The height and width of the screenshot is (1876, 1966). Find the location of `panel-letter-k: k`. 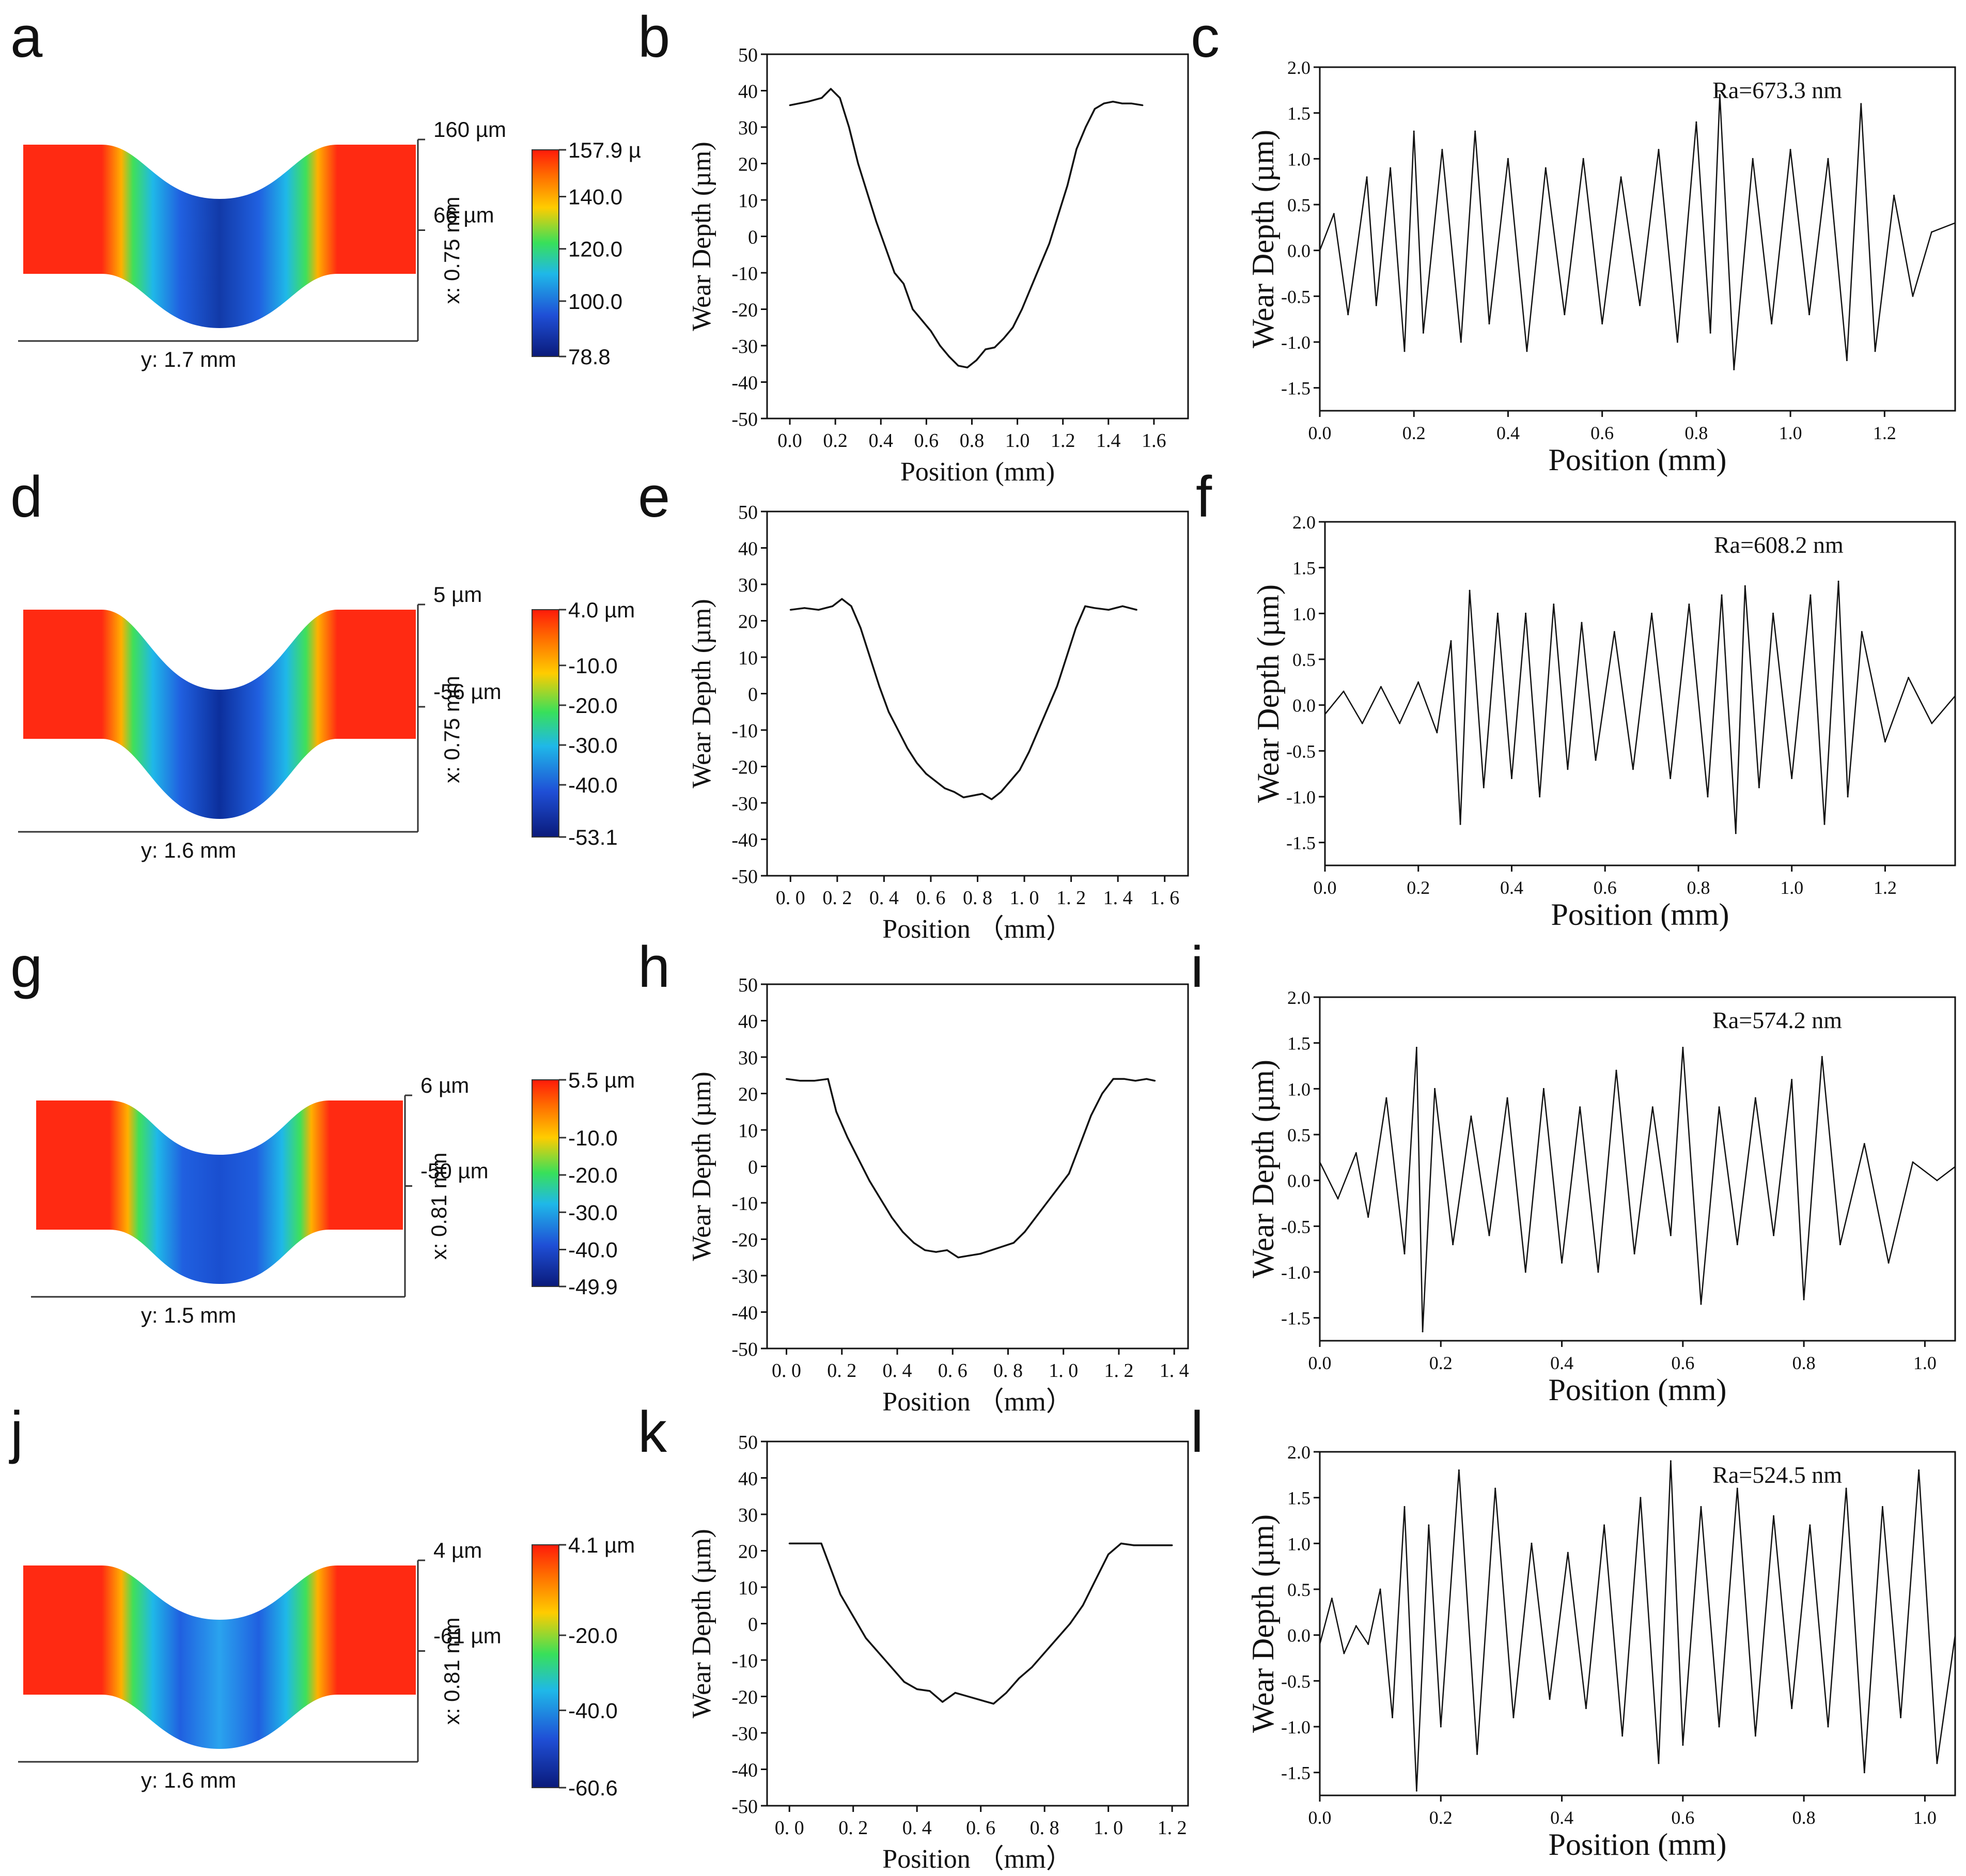

panel-letter-k: k is located at coordinates (653, 1432).